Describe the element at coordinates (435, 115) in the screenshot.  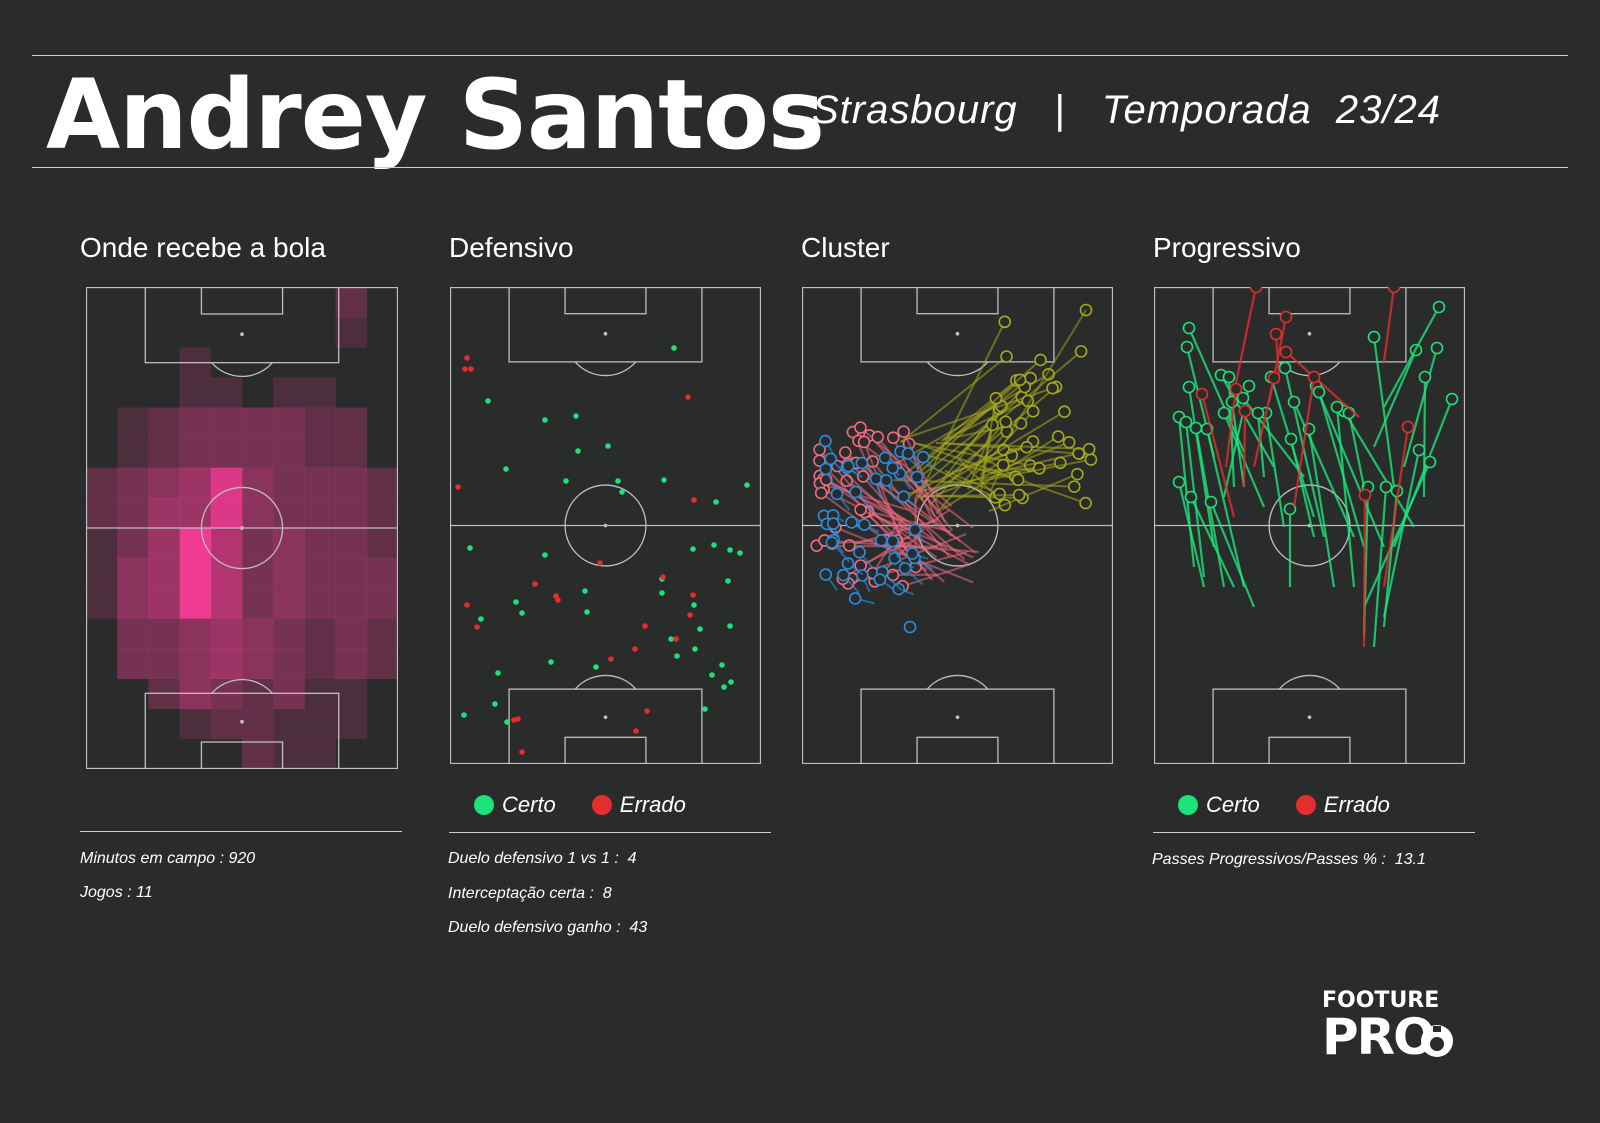
I see `player-name: Andrey Santos` at that location.